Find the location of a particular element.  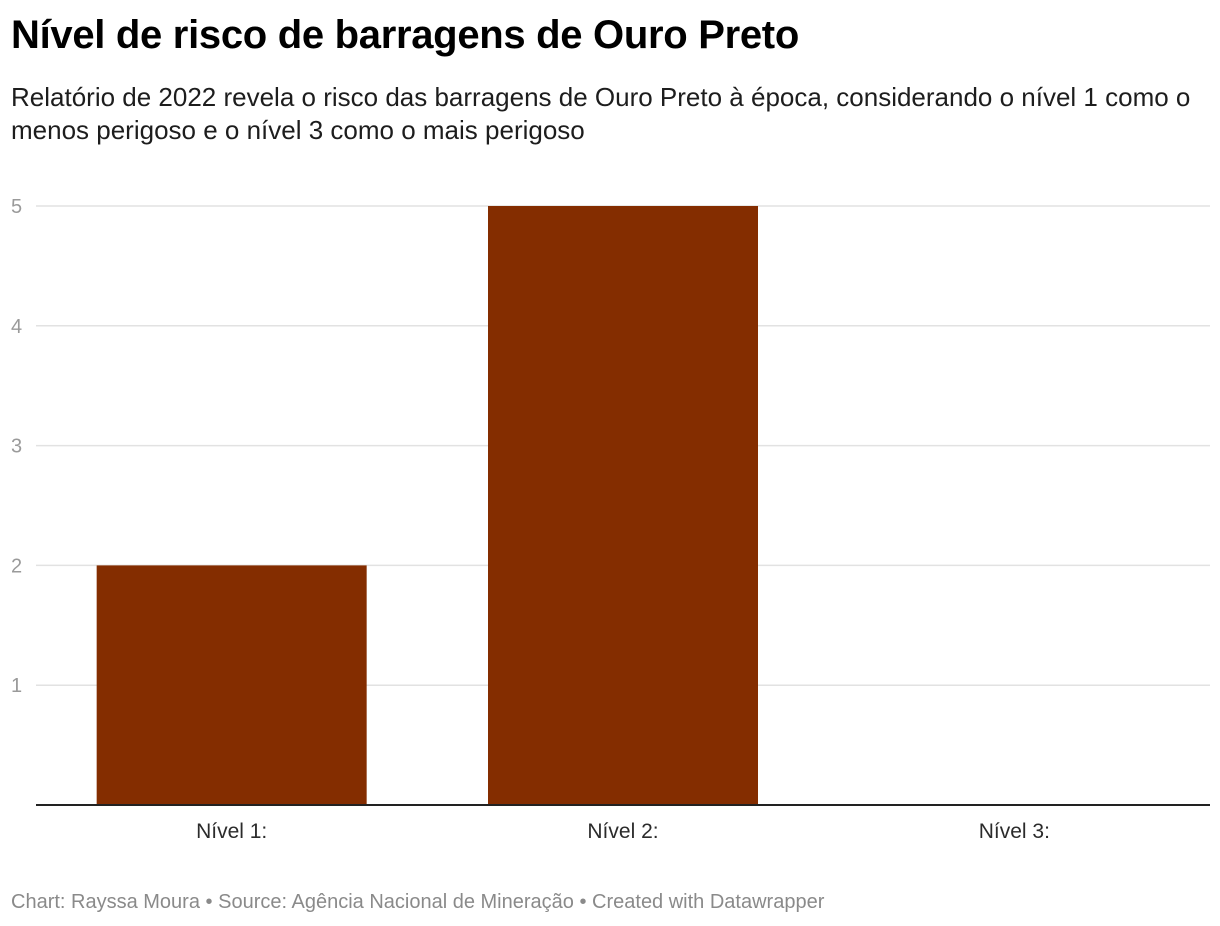

y-tick-labels: 1 2 3 4 5 is located at coordinates (16, 446).